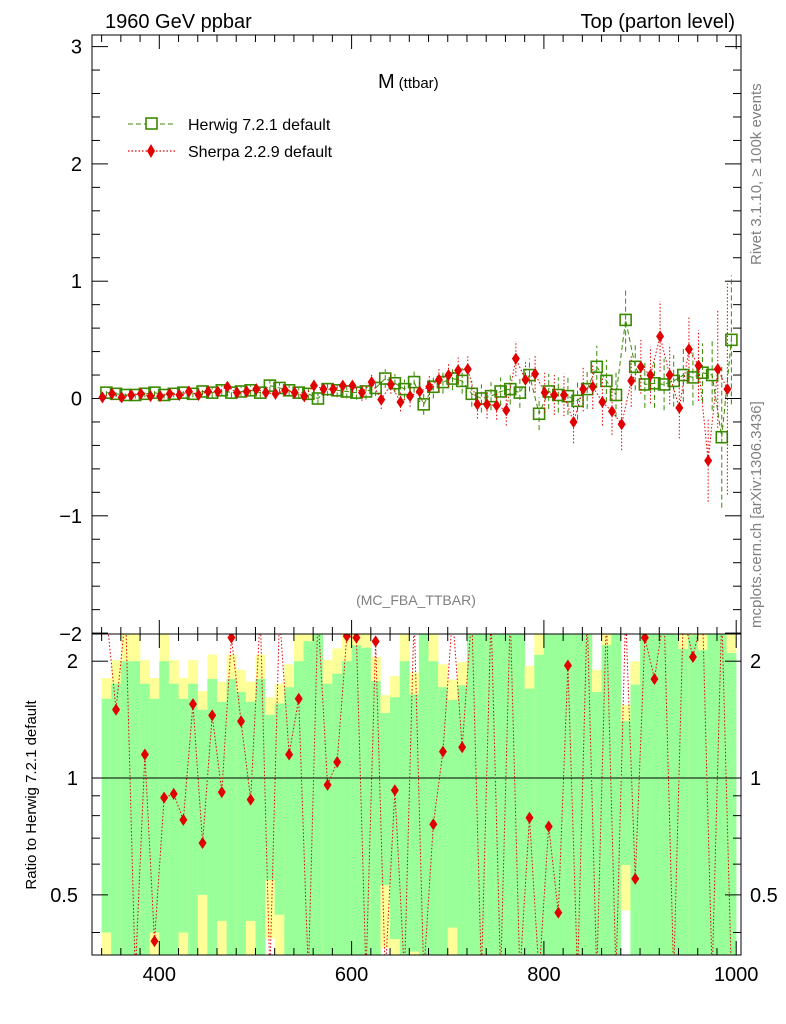 The image size is (786, 1024). Describe the element at coordinates (755, 662) in the screenshot. I see `ratio-y-tick-label: 2` at that location.